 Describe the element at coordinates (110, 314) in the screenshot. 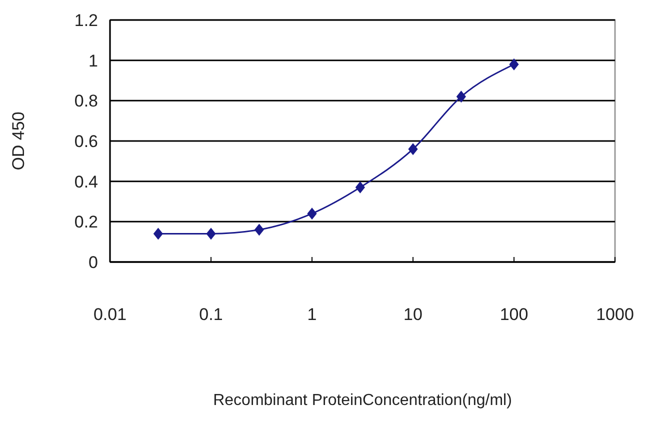

I see `x-tick-label: 0.01` at that location.